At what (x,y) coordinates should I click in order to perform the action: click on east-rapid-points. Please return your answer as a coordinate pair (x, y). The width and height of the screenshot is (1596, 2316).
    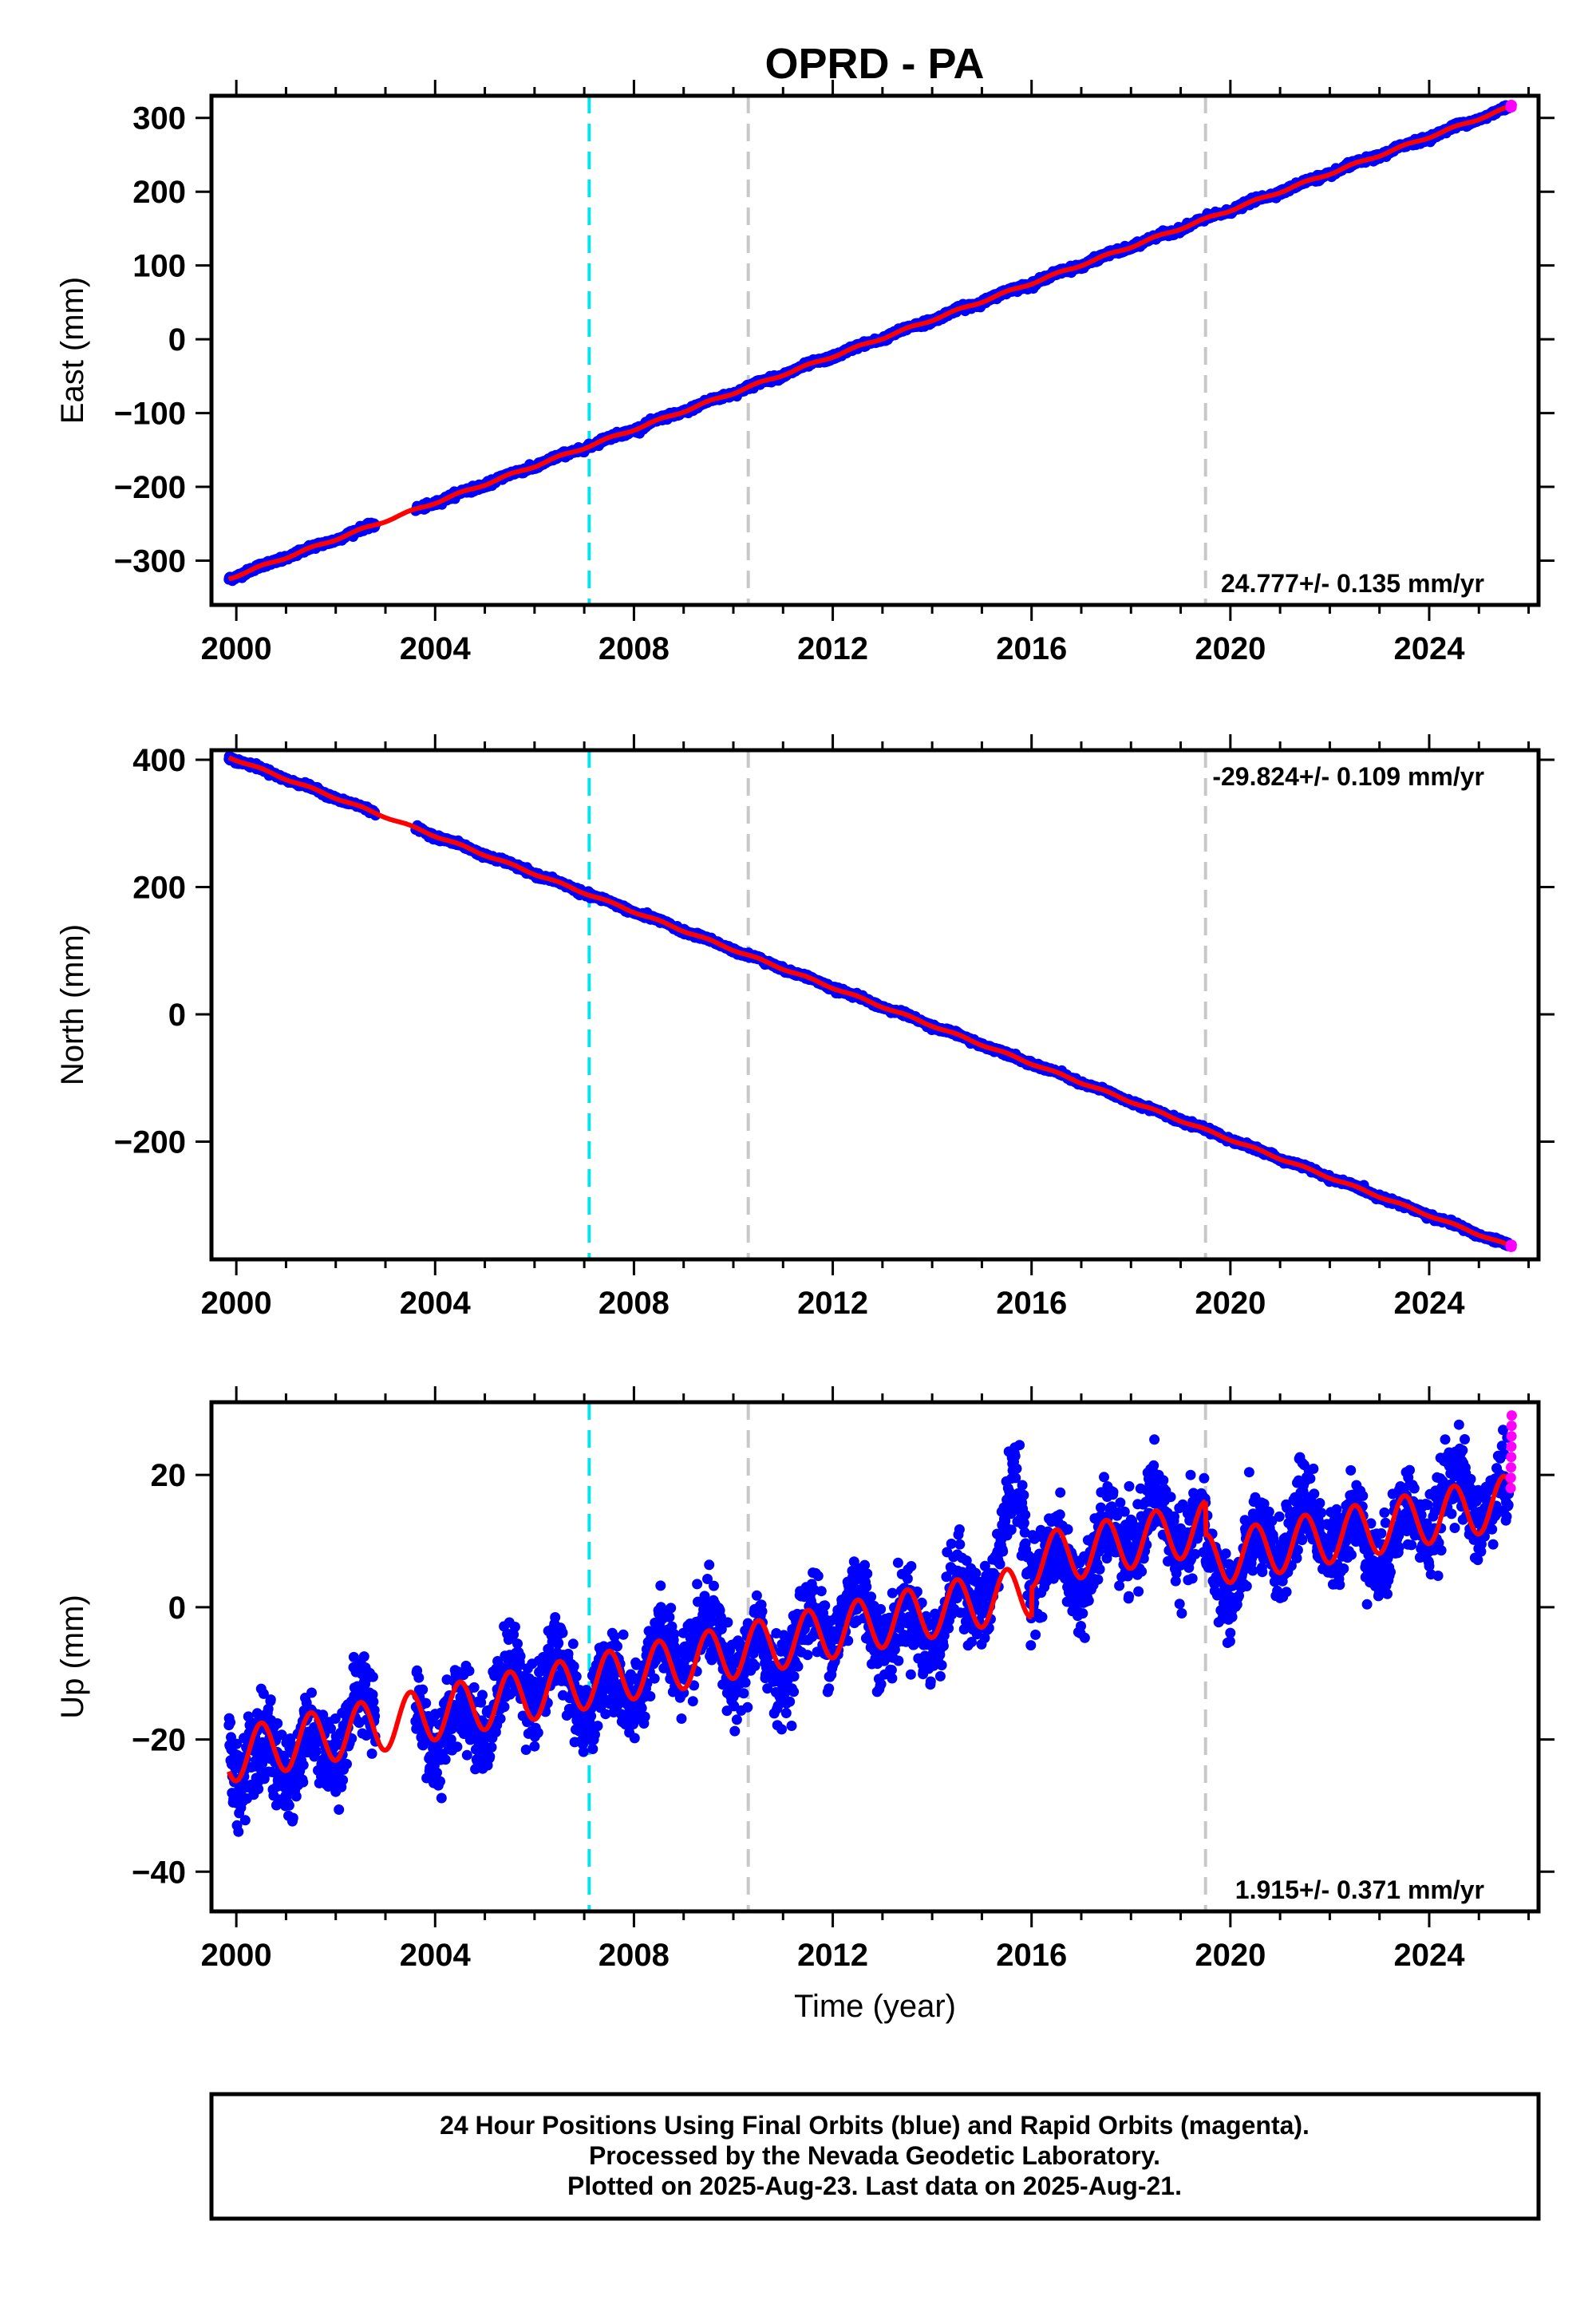
    Looking at the image, I should click on (1511, 106).